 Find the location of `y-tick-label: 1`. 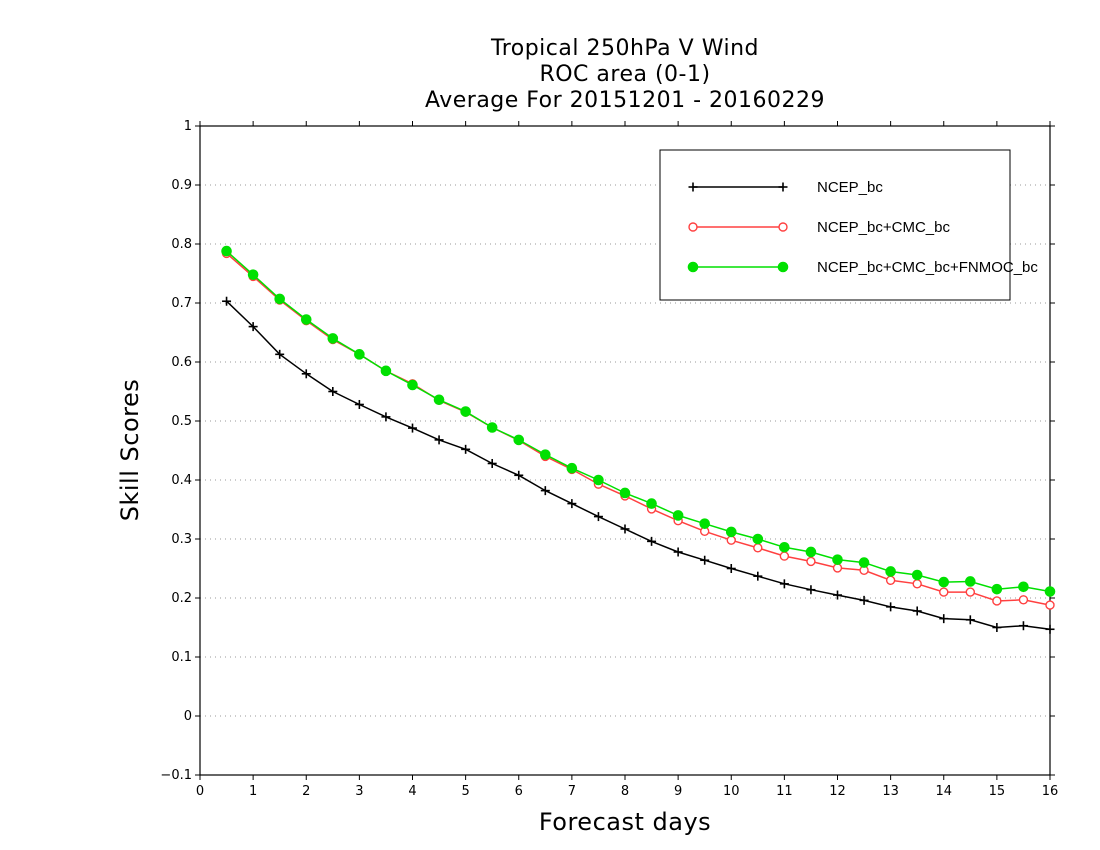

y-tick-label: 1 is located at coordinates (188, 126).